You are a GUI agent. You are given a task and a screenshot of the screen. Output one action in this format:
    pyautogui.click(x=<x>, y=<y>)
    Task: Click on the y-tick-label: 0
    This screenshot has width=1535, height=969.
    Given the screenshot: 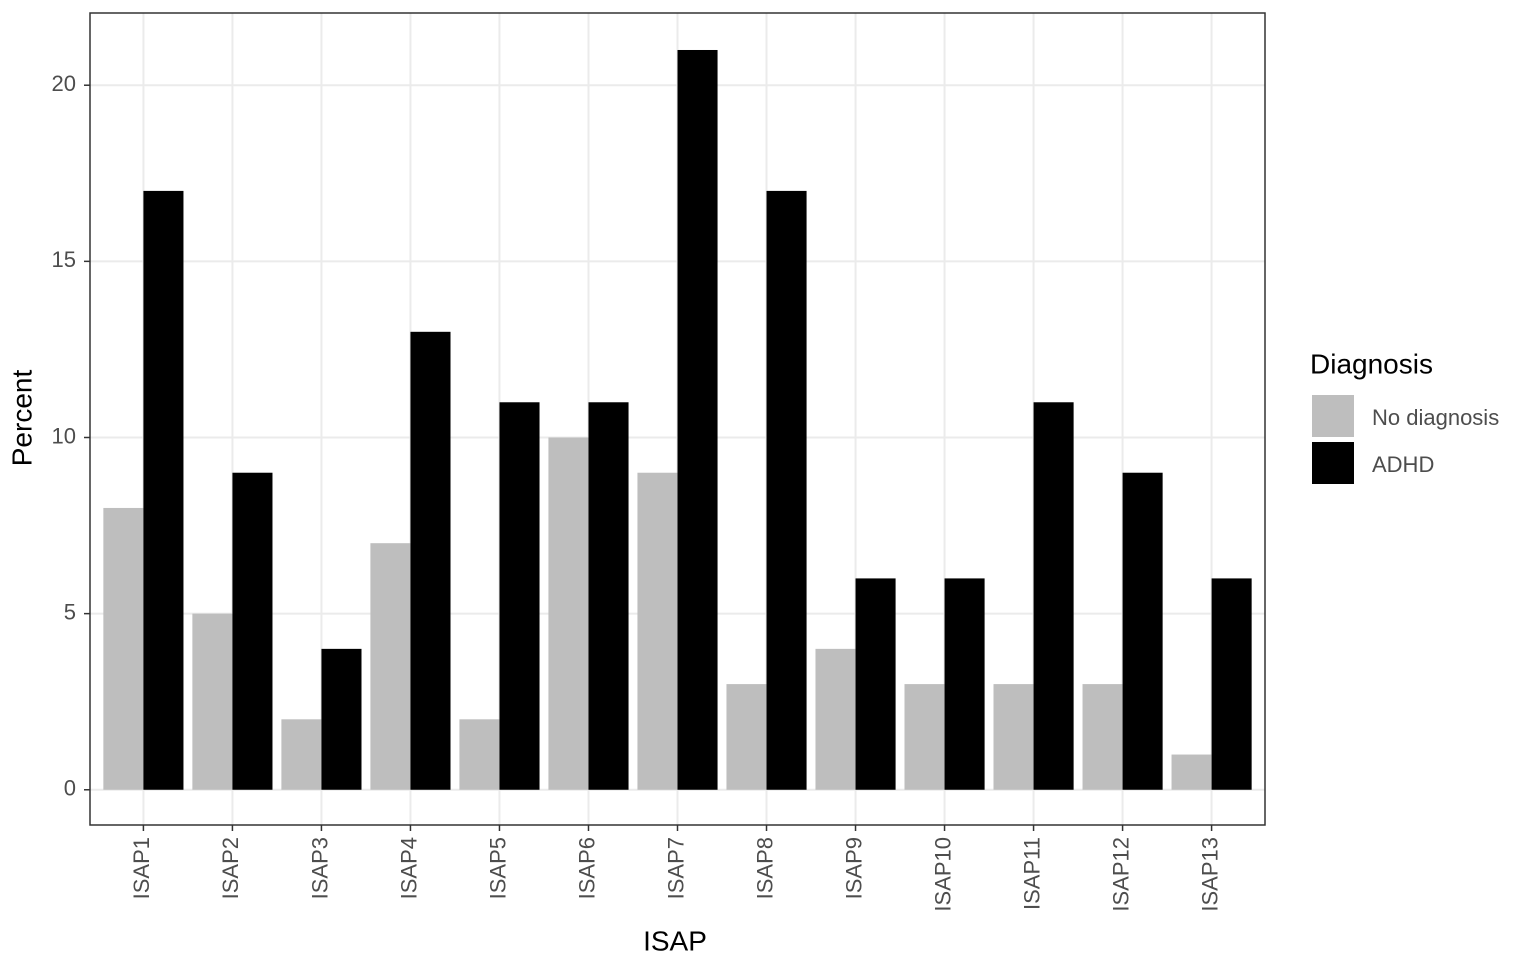 What is the action you would take?
    pyautogui.click(x=70, y=788)
    